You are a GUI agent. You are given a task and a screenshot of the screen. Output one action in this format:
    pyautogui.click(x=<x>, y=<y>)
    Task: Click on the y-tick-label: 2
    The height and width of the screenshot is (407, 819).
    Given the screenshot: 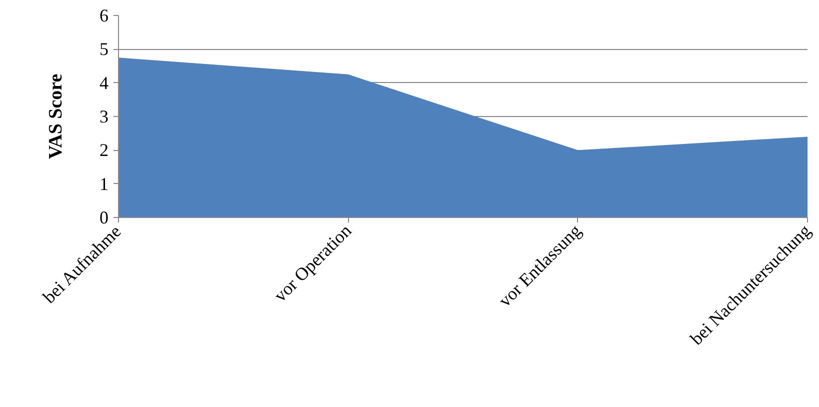 What is the action you would take?
    pyautogui.click(x=104, y=150)
    